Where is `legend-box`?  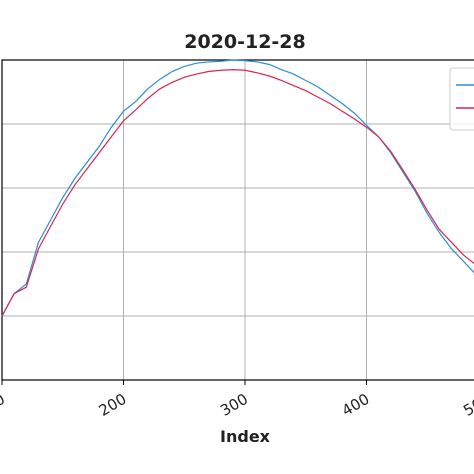 legend-box is located at coordinates (461, 99).